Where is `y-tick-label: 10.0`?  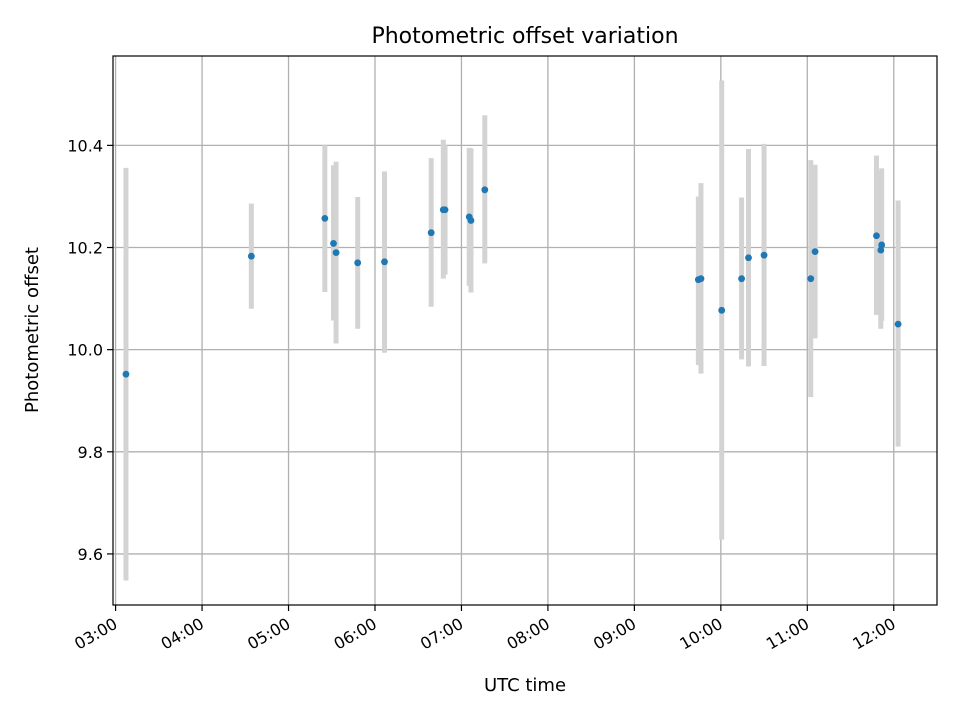 y-tick-label: 10.0 is located at coordinates (85, 350).